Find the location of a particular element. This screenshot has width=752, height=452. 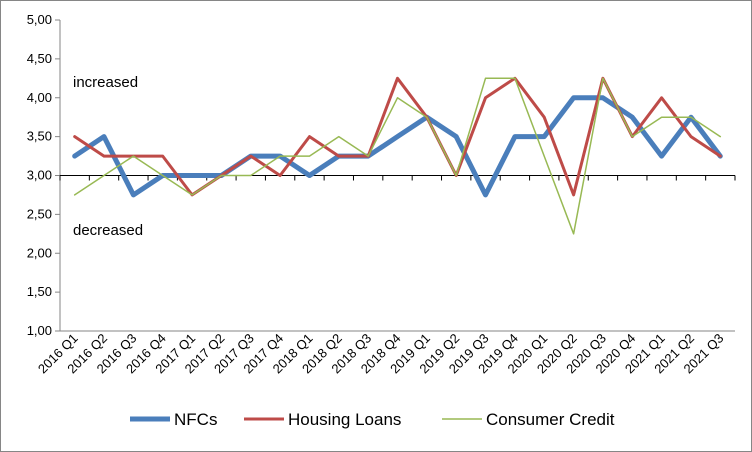

y-tick-label: 2,50 is located at coordinates (39, 213).